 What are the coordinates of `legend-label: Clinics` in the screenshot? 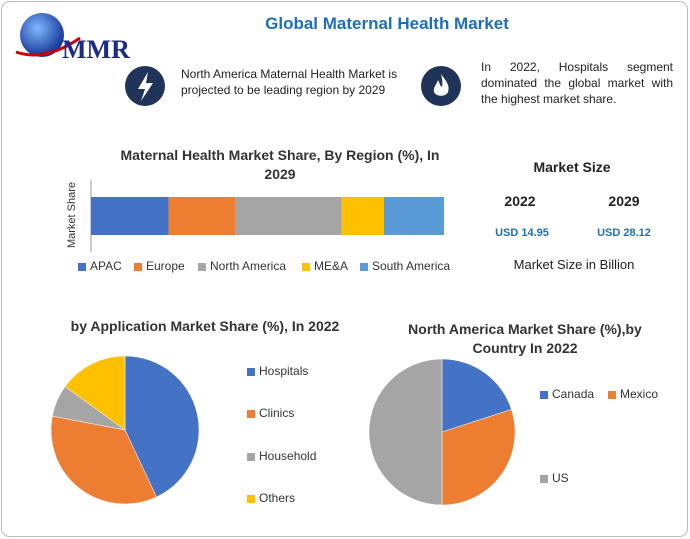 It's located at (276, 413).